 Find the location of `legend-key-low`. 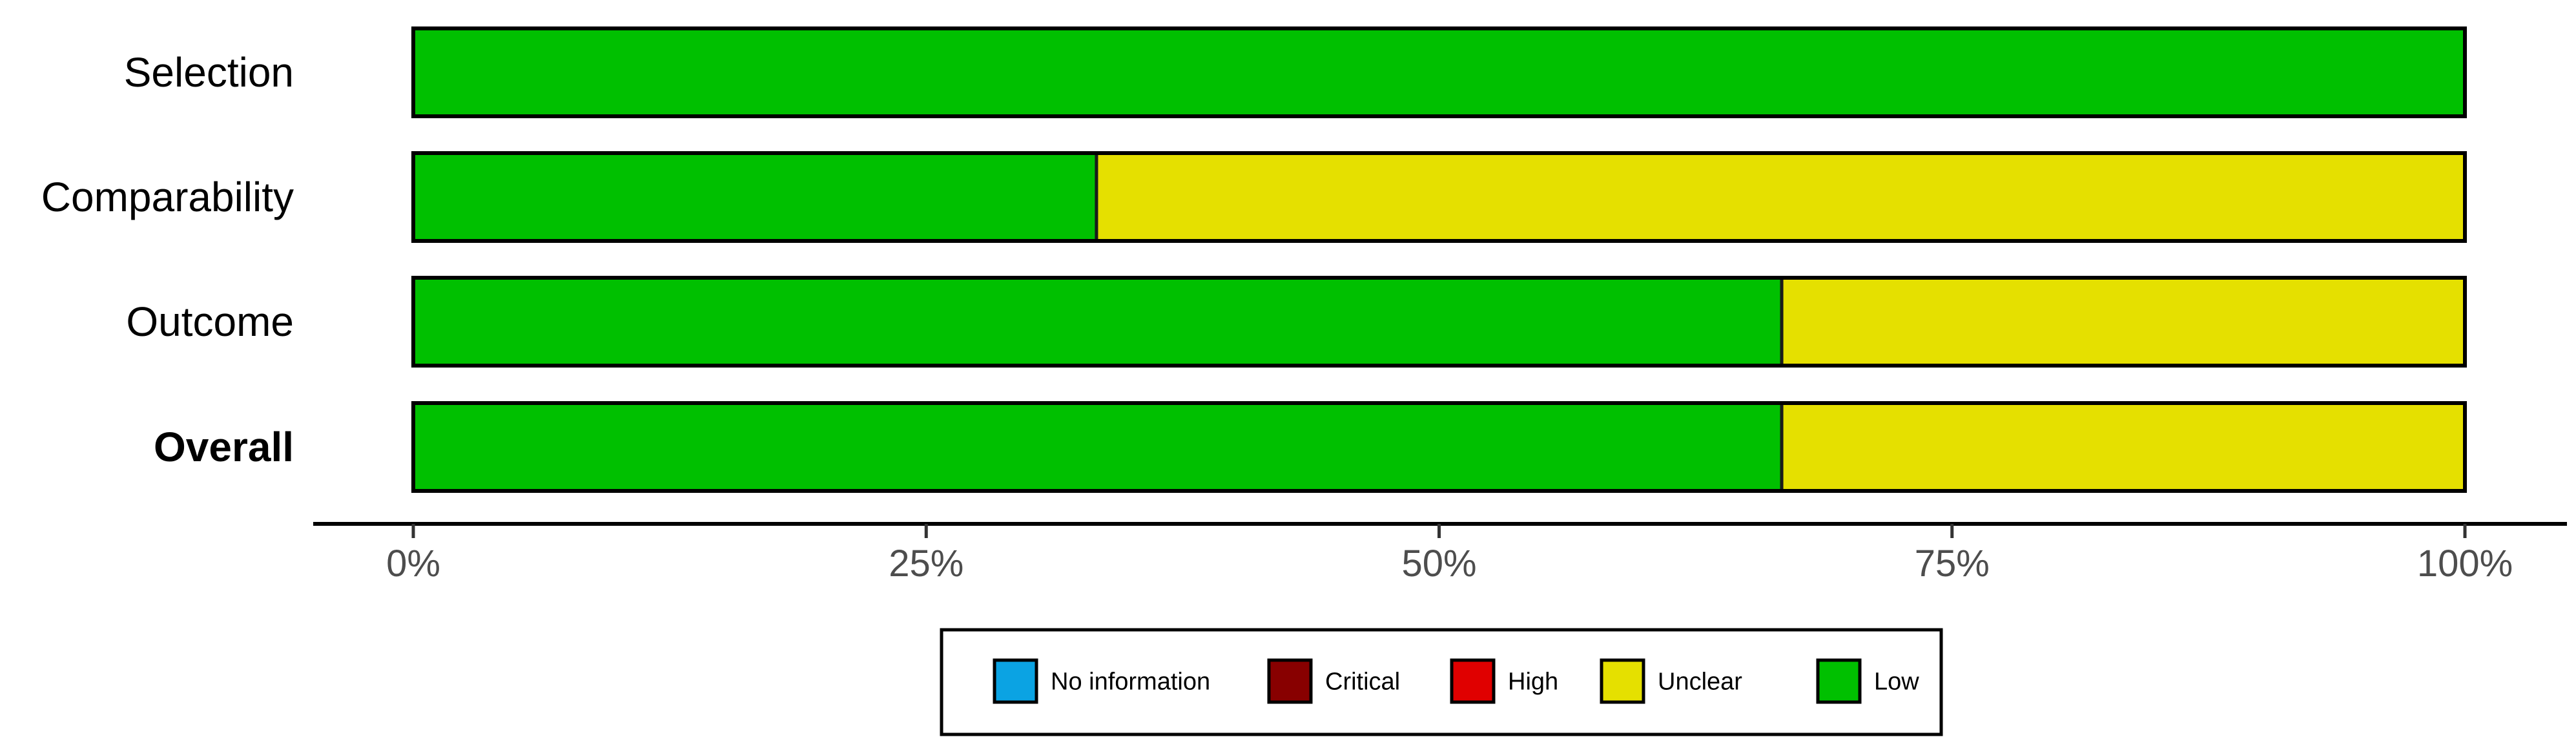

legend-key-low is located at coordinates (1839, 681).